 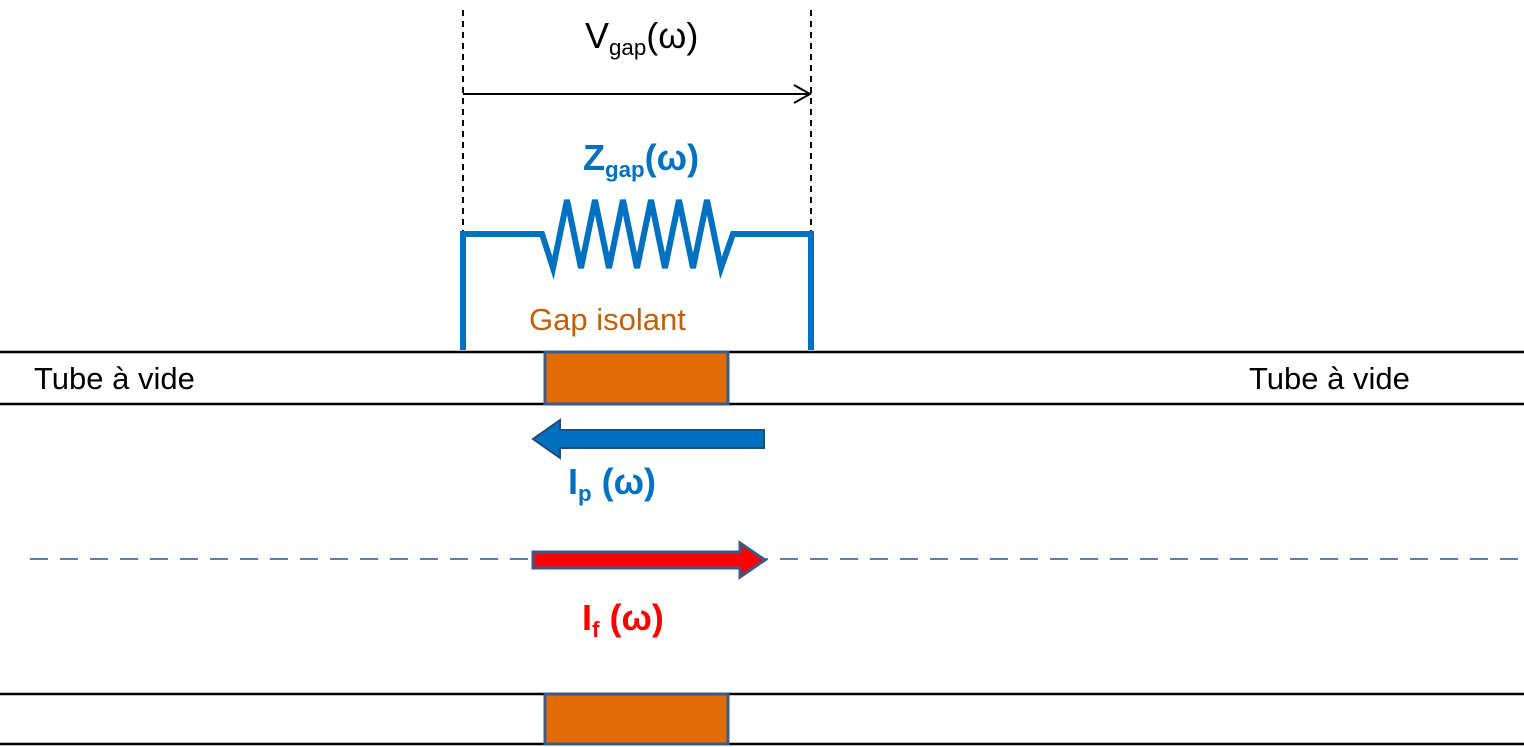 I want to click on impedance-label: Zgap(ω), so click(x=641, y=160).